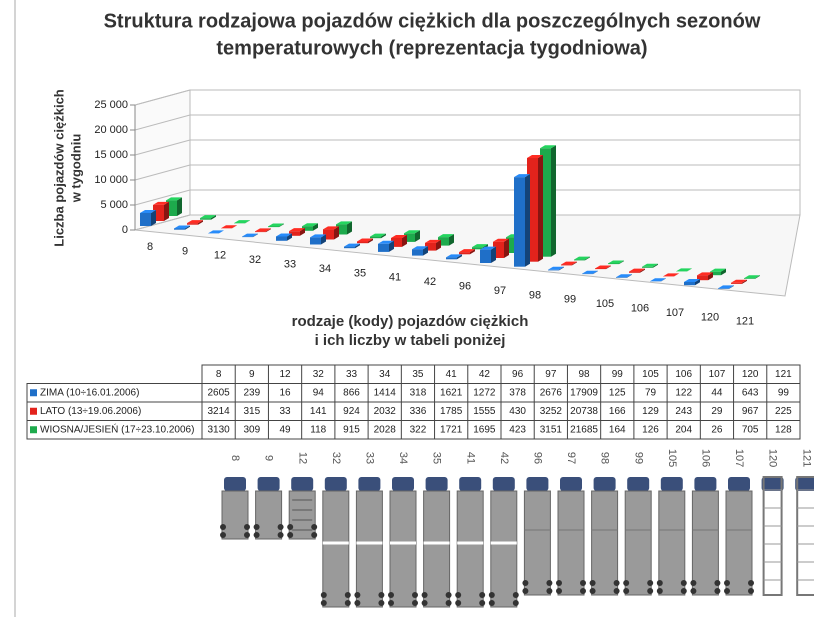  What do you see at coordinates (162, 172) in the screenshot?
I see `grid-line` at bounding box center [162, 172].